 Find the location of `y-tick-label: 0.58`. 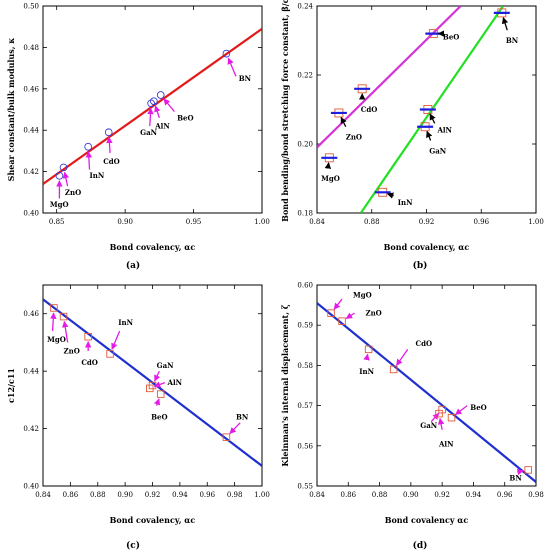

y-tick-label: 0.58 is located at coordinates (305, 366).